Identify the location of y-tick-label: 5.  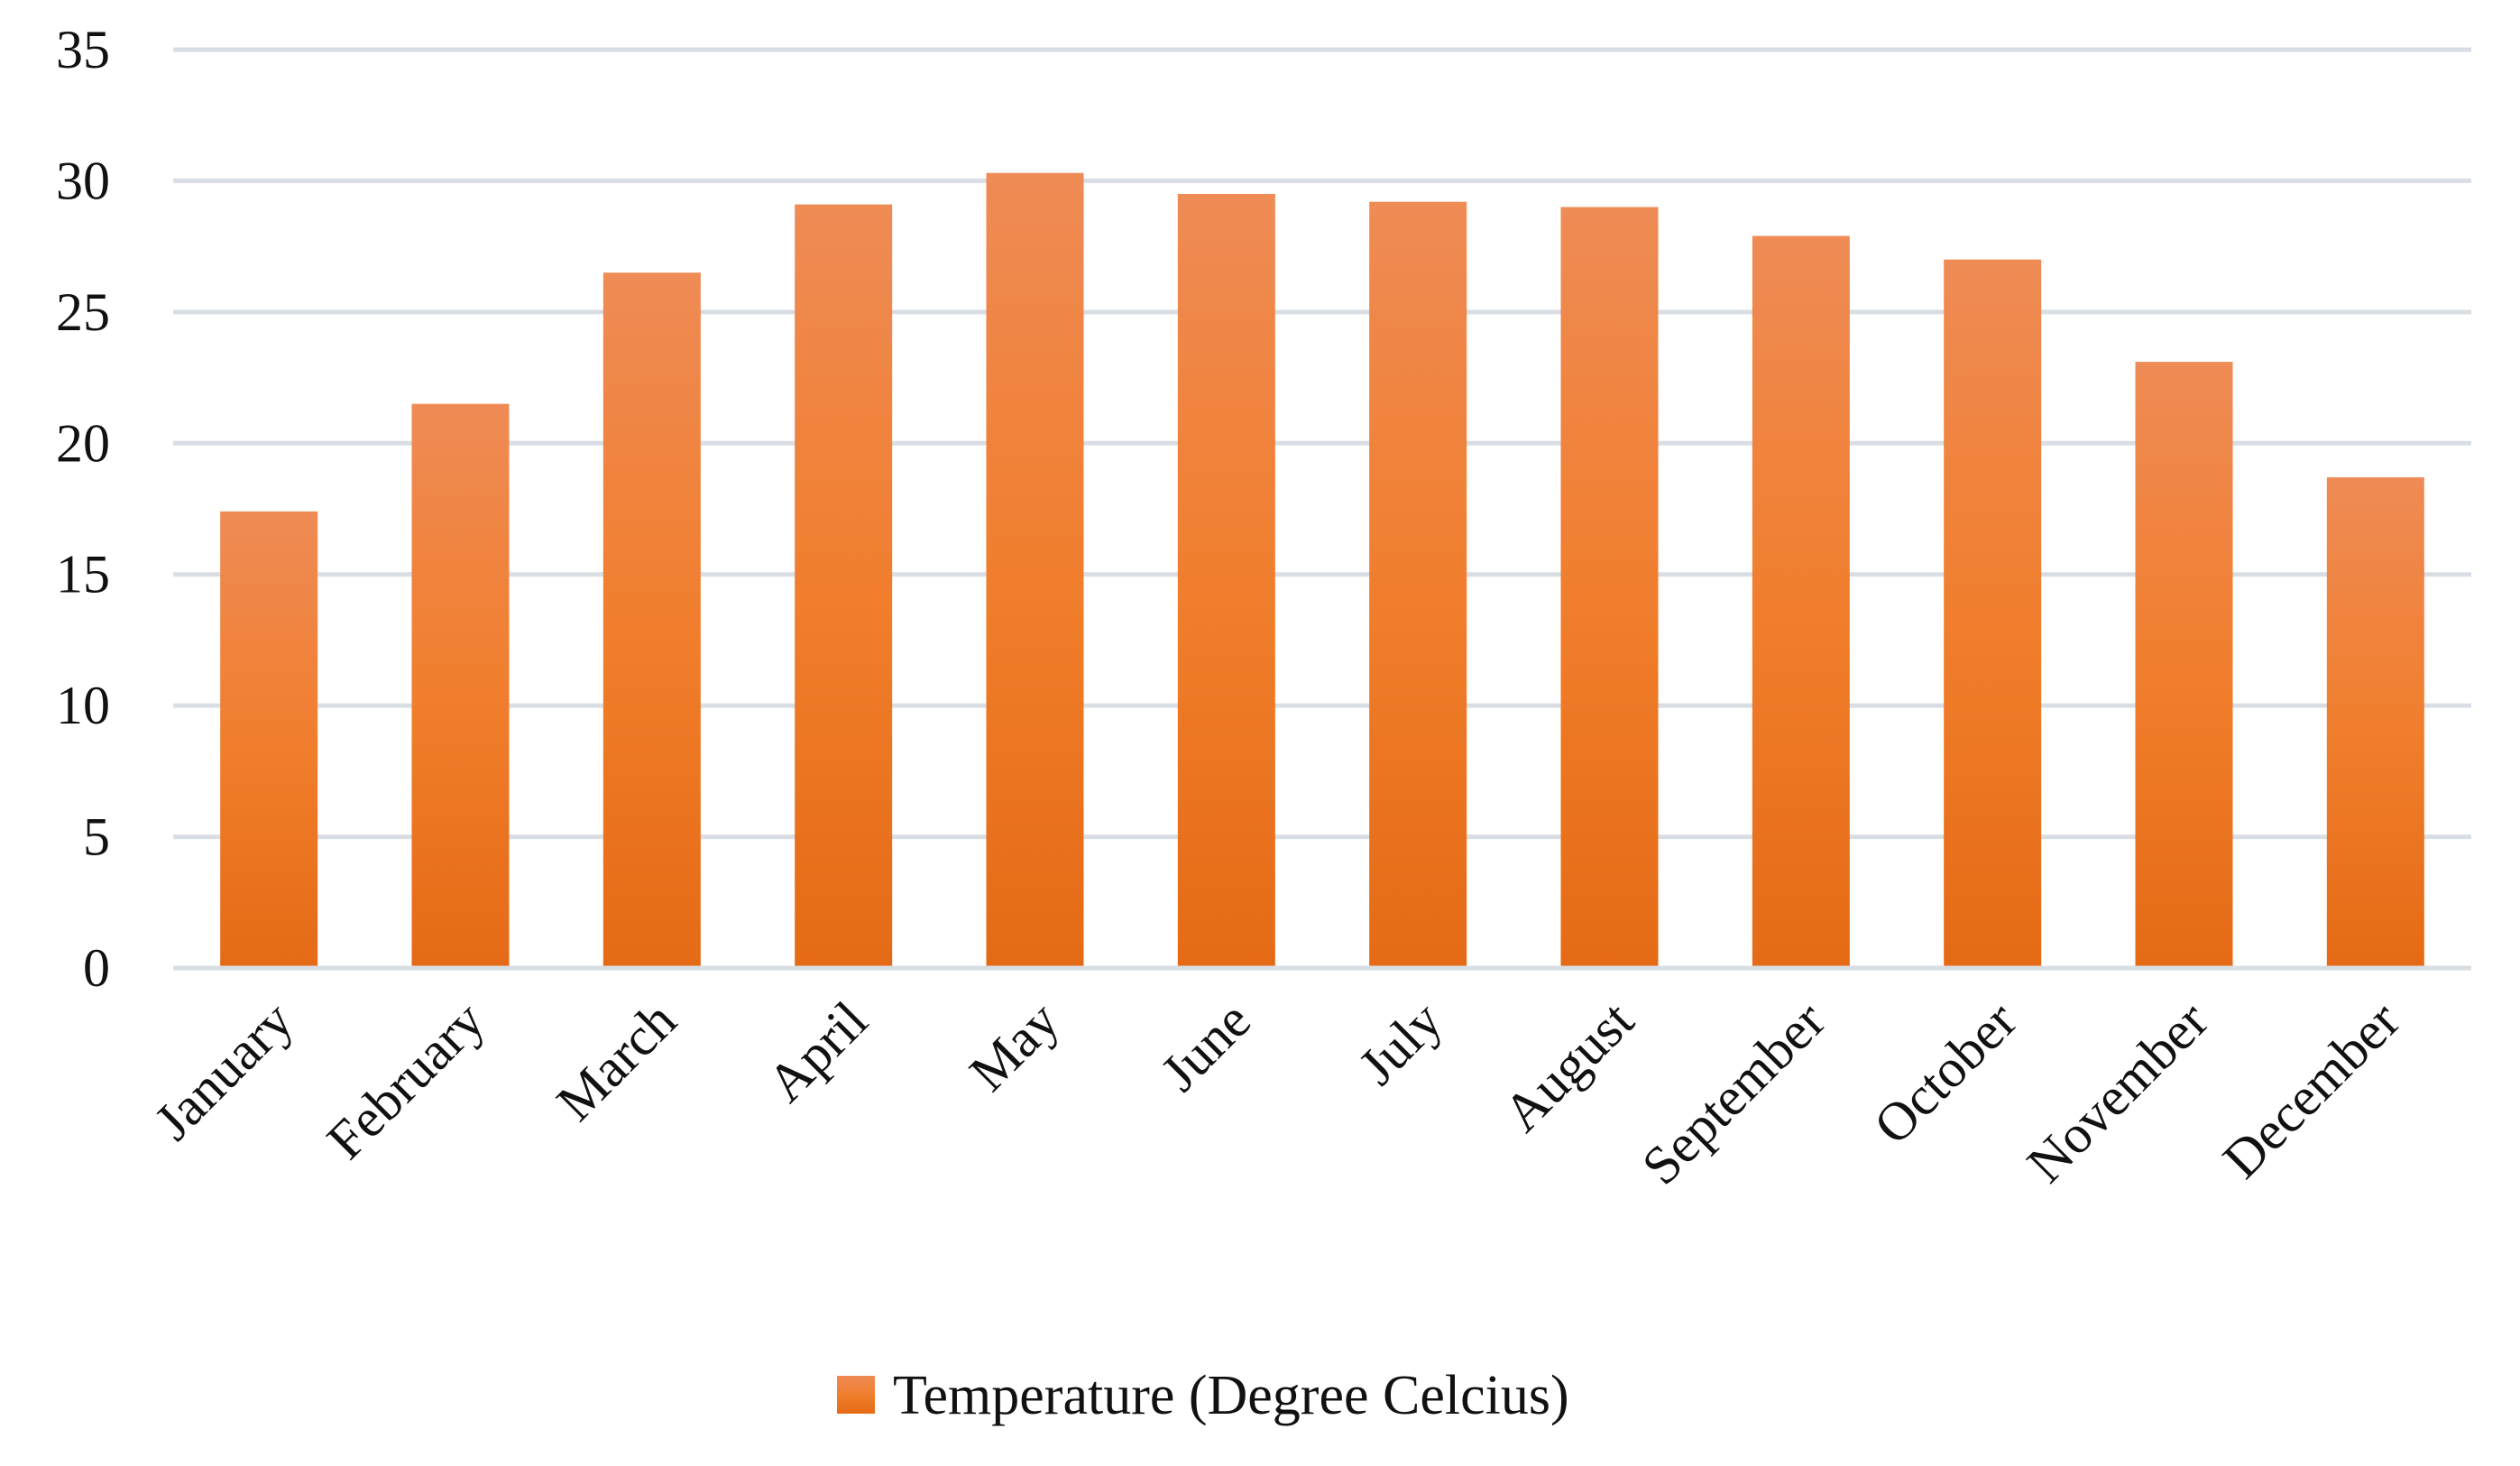
(97, 837).